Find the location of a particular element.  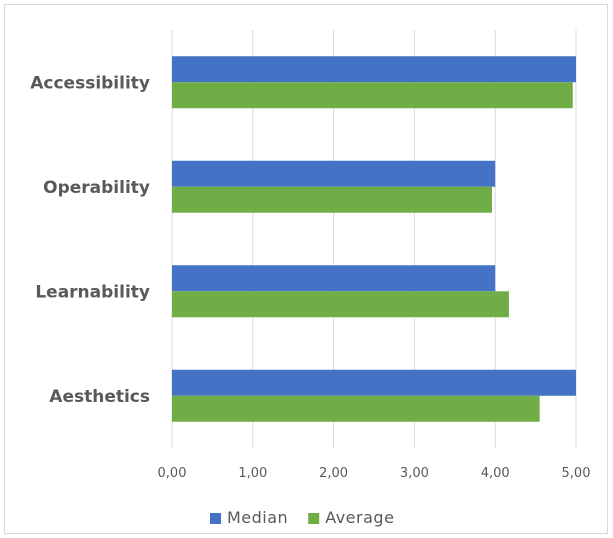

x-tick-label: 4,00 is located at coordinates (495, 473).